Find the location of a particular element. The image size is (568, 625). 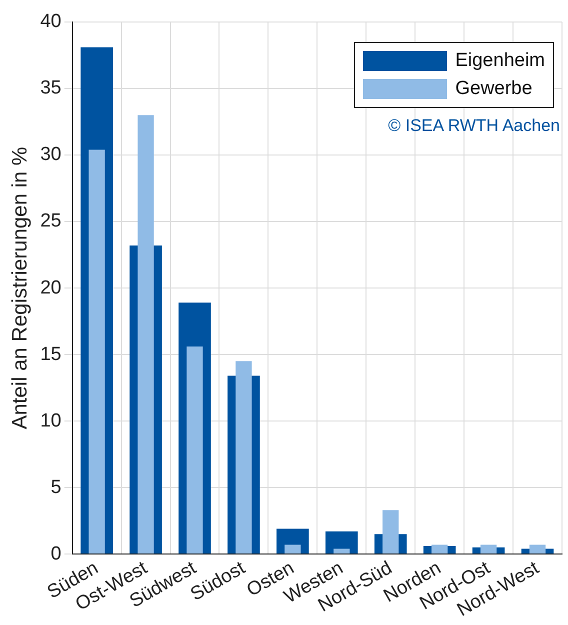

y-tick-label: 35 is located at coordinates (51, 88).